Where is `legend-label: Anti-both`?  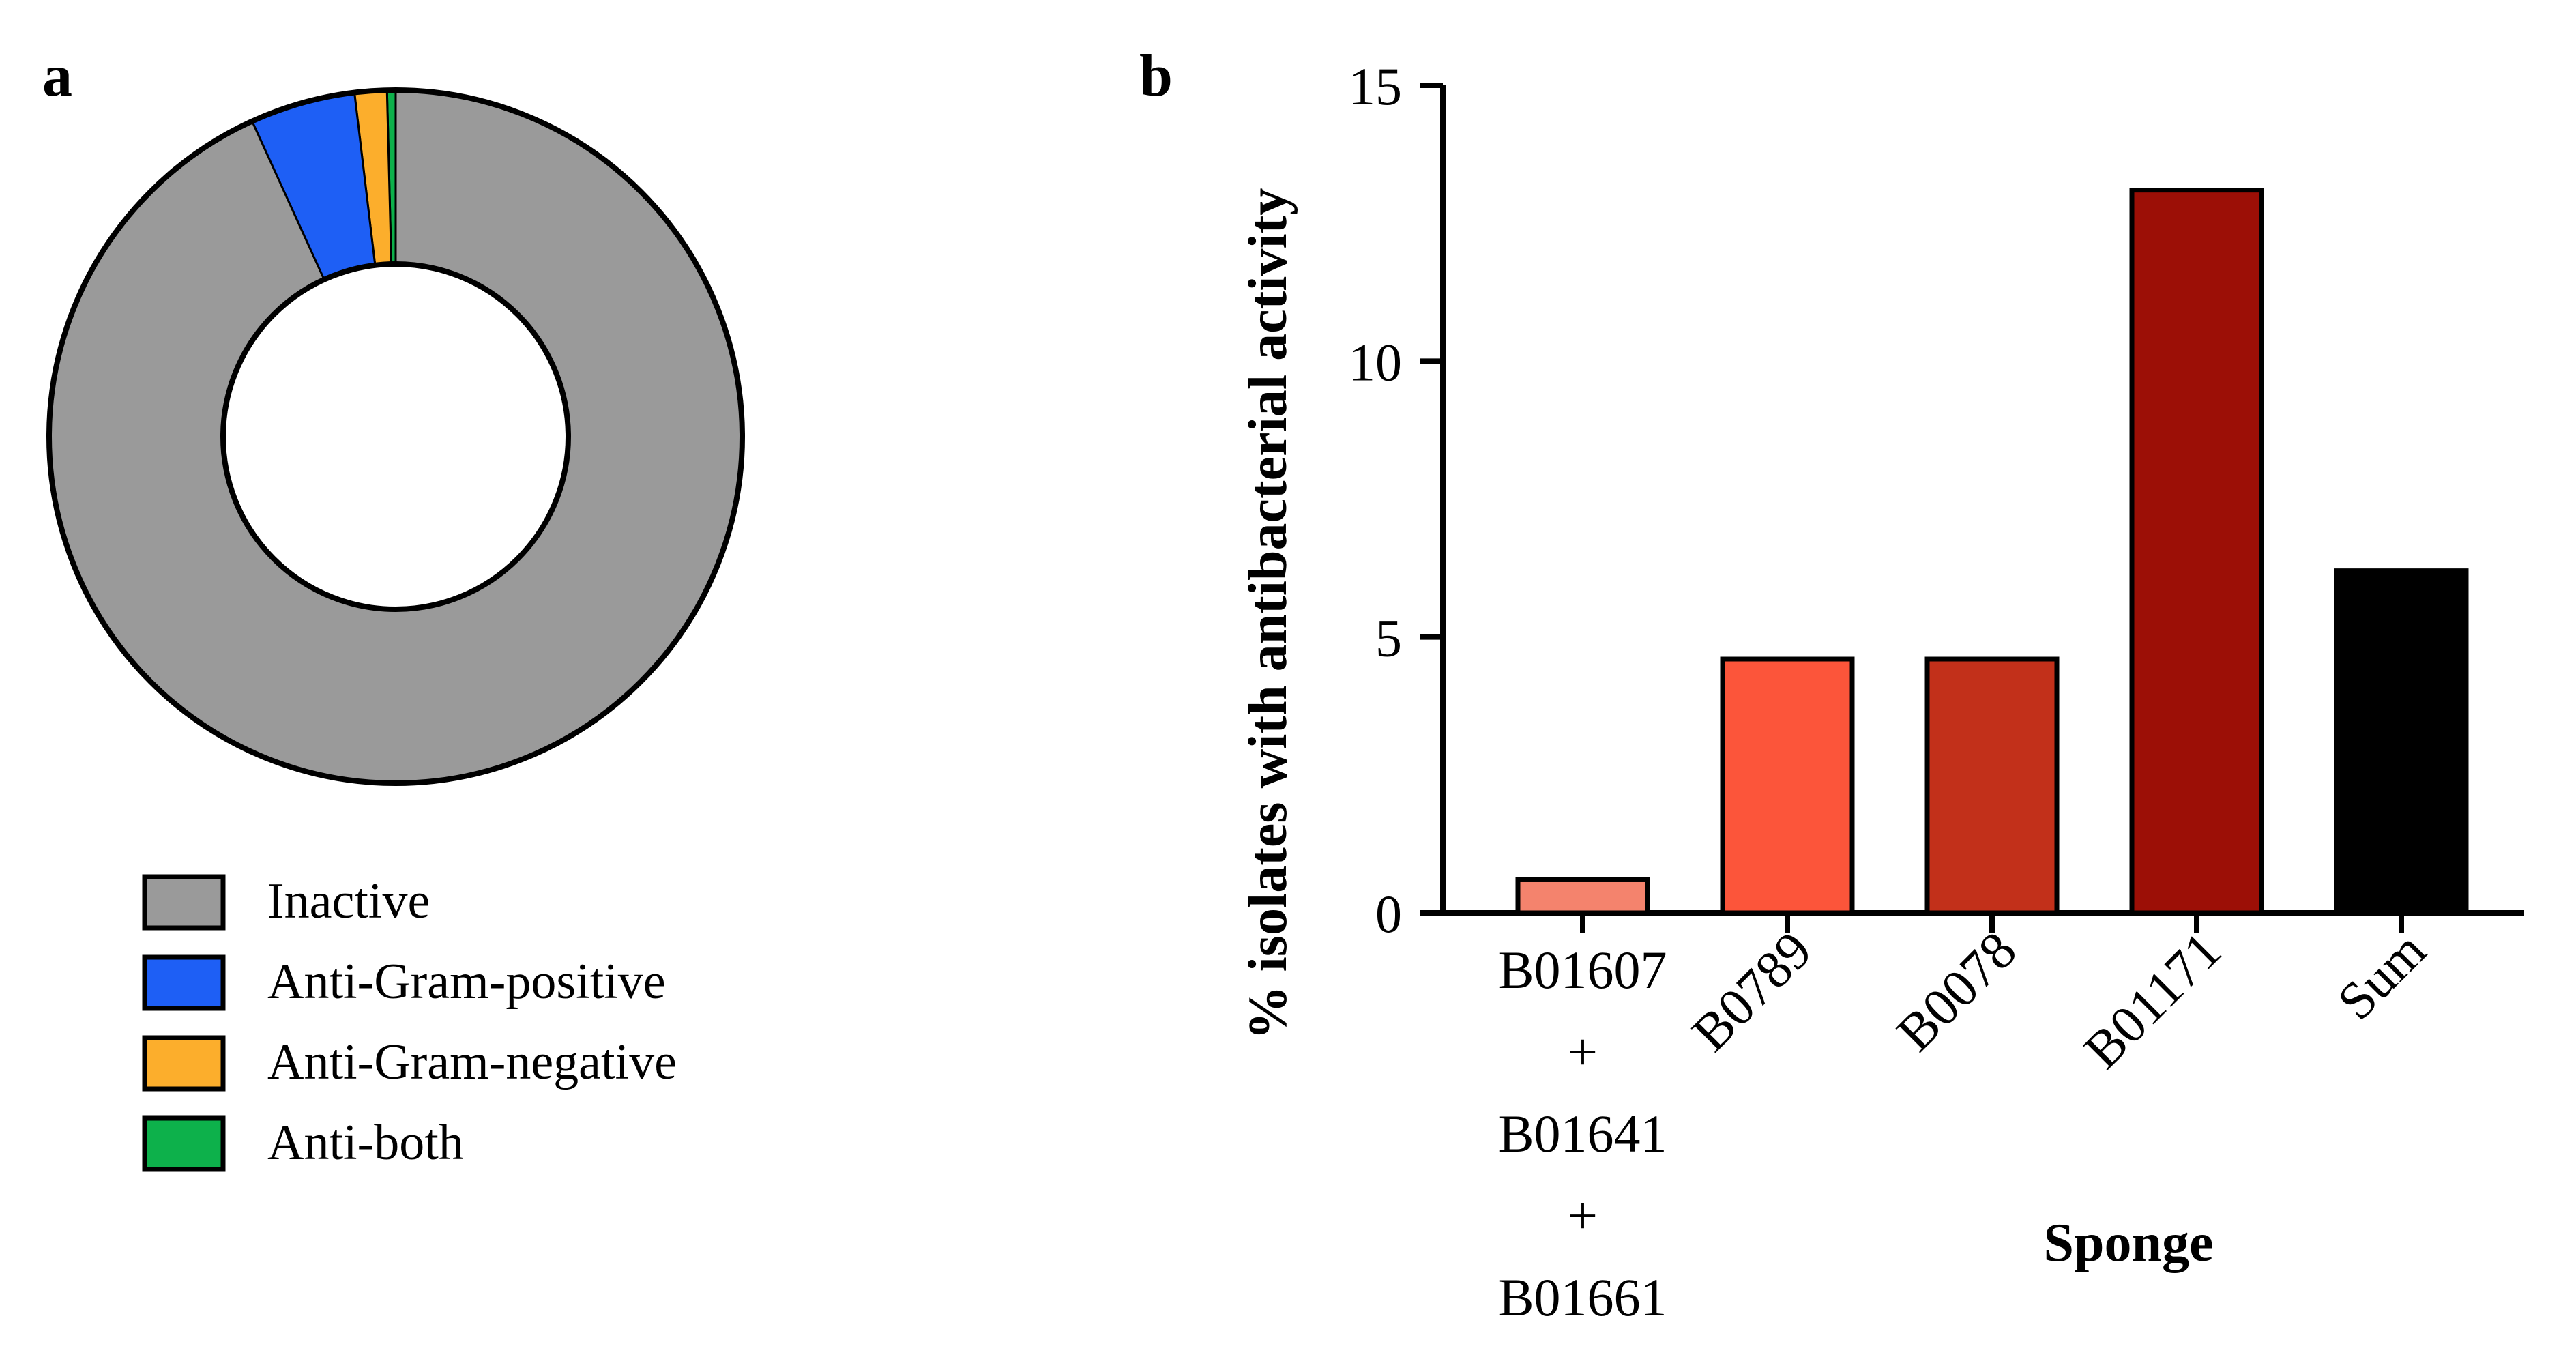 legend-label: Anti-both is located at coordinates (366, 1143).